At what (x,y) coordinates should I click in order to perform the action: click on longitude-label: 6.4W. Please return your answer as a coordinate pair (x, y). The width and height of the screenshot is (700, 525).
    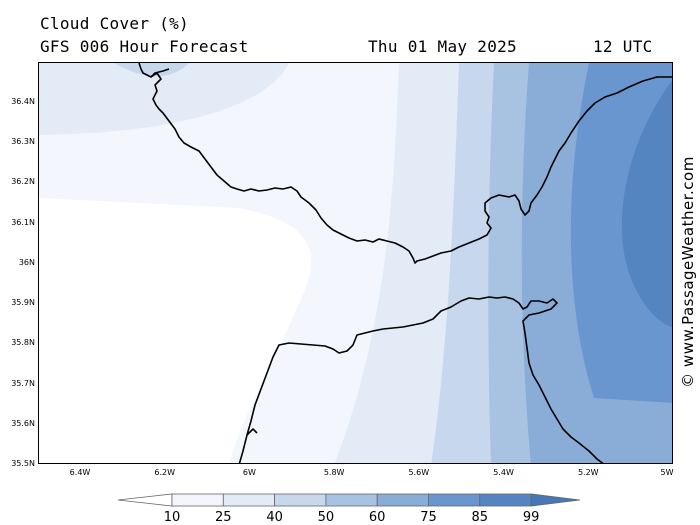
    Looking at the image, I should click on (80, 472).